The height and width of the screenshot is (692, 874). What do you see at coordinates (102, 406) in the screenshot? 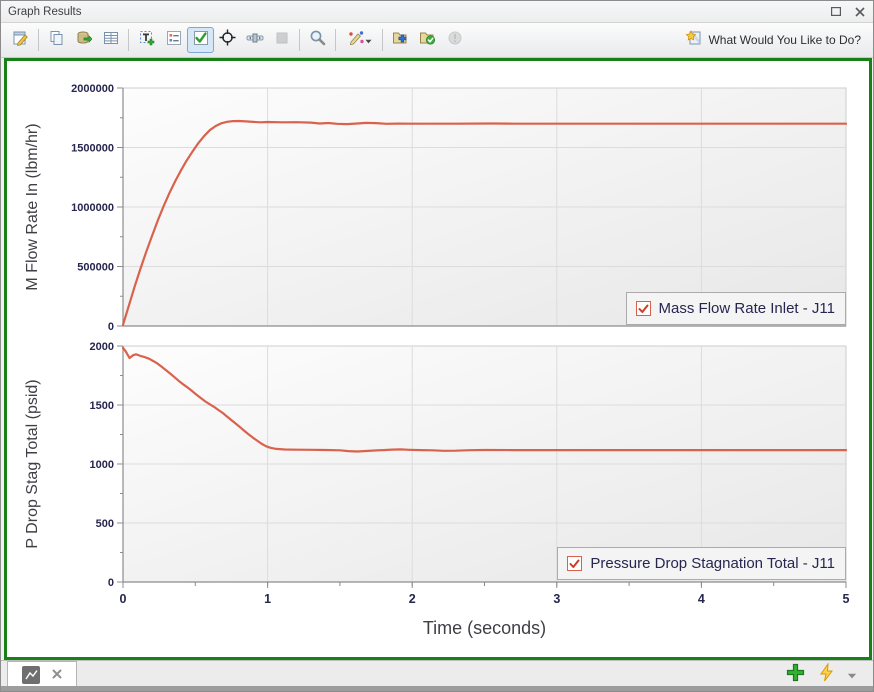
I see `y-tick-label: 1500` at bounding box center [102, 406].